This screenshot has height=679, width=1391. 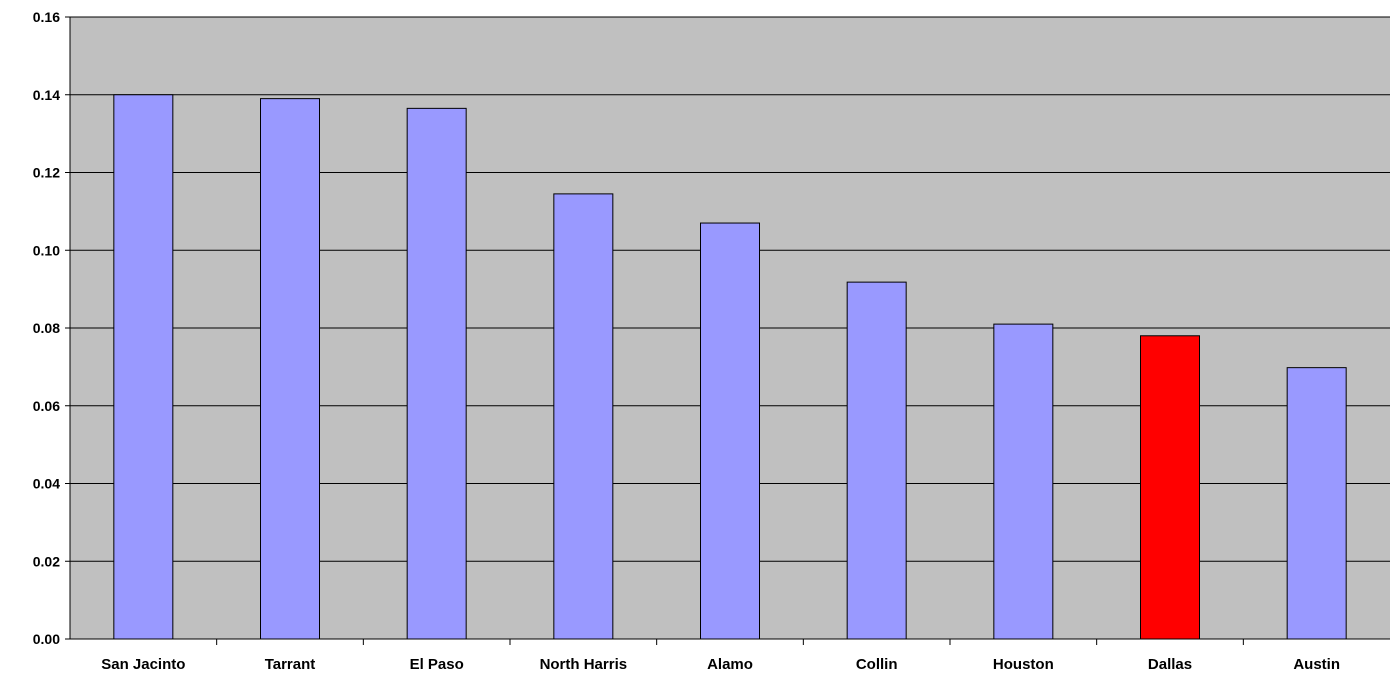 I want to click on y-tick-label: 0.10, so click(x=46, y=250).